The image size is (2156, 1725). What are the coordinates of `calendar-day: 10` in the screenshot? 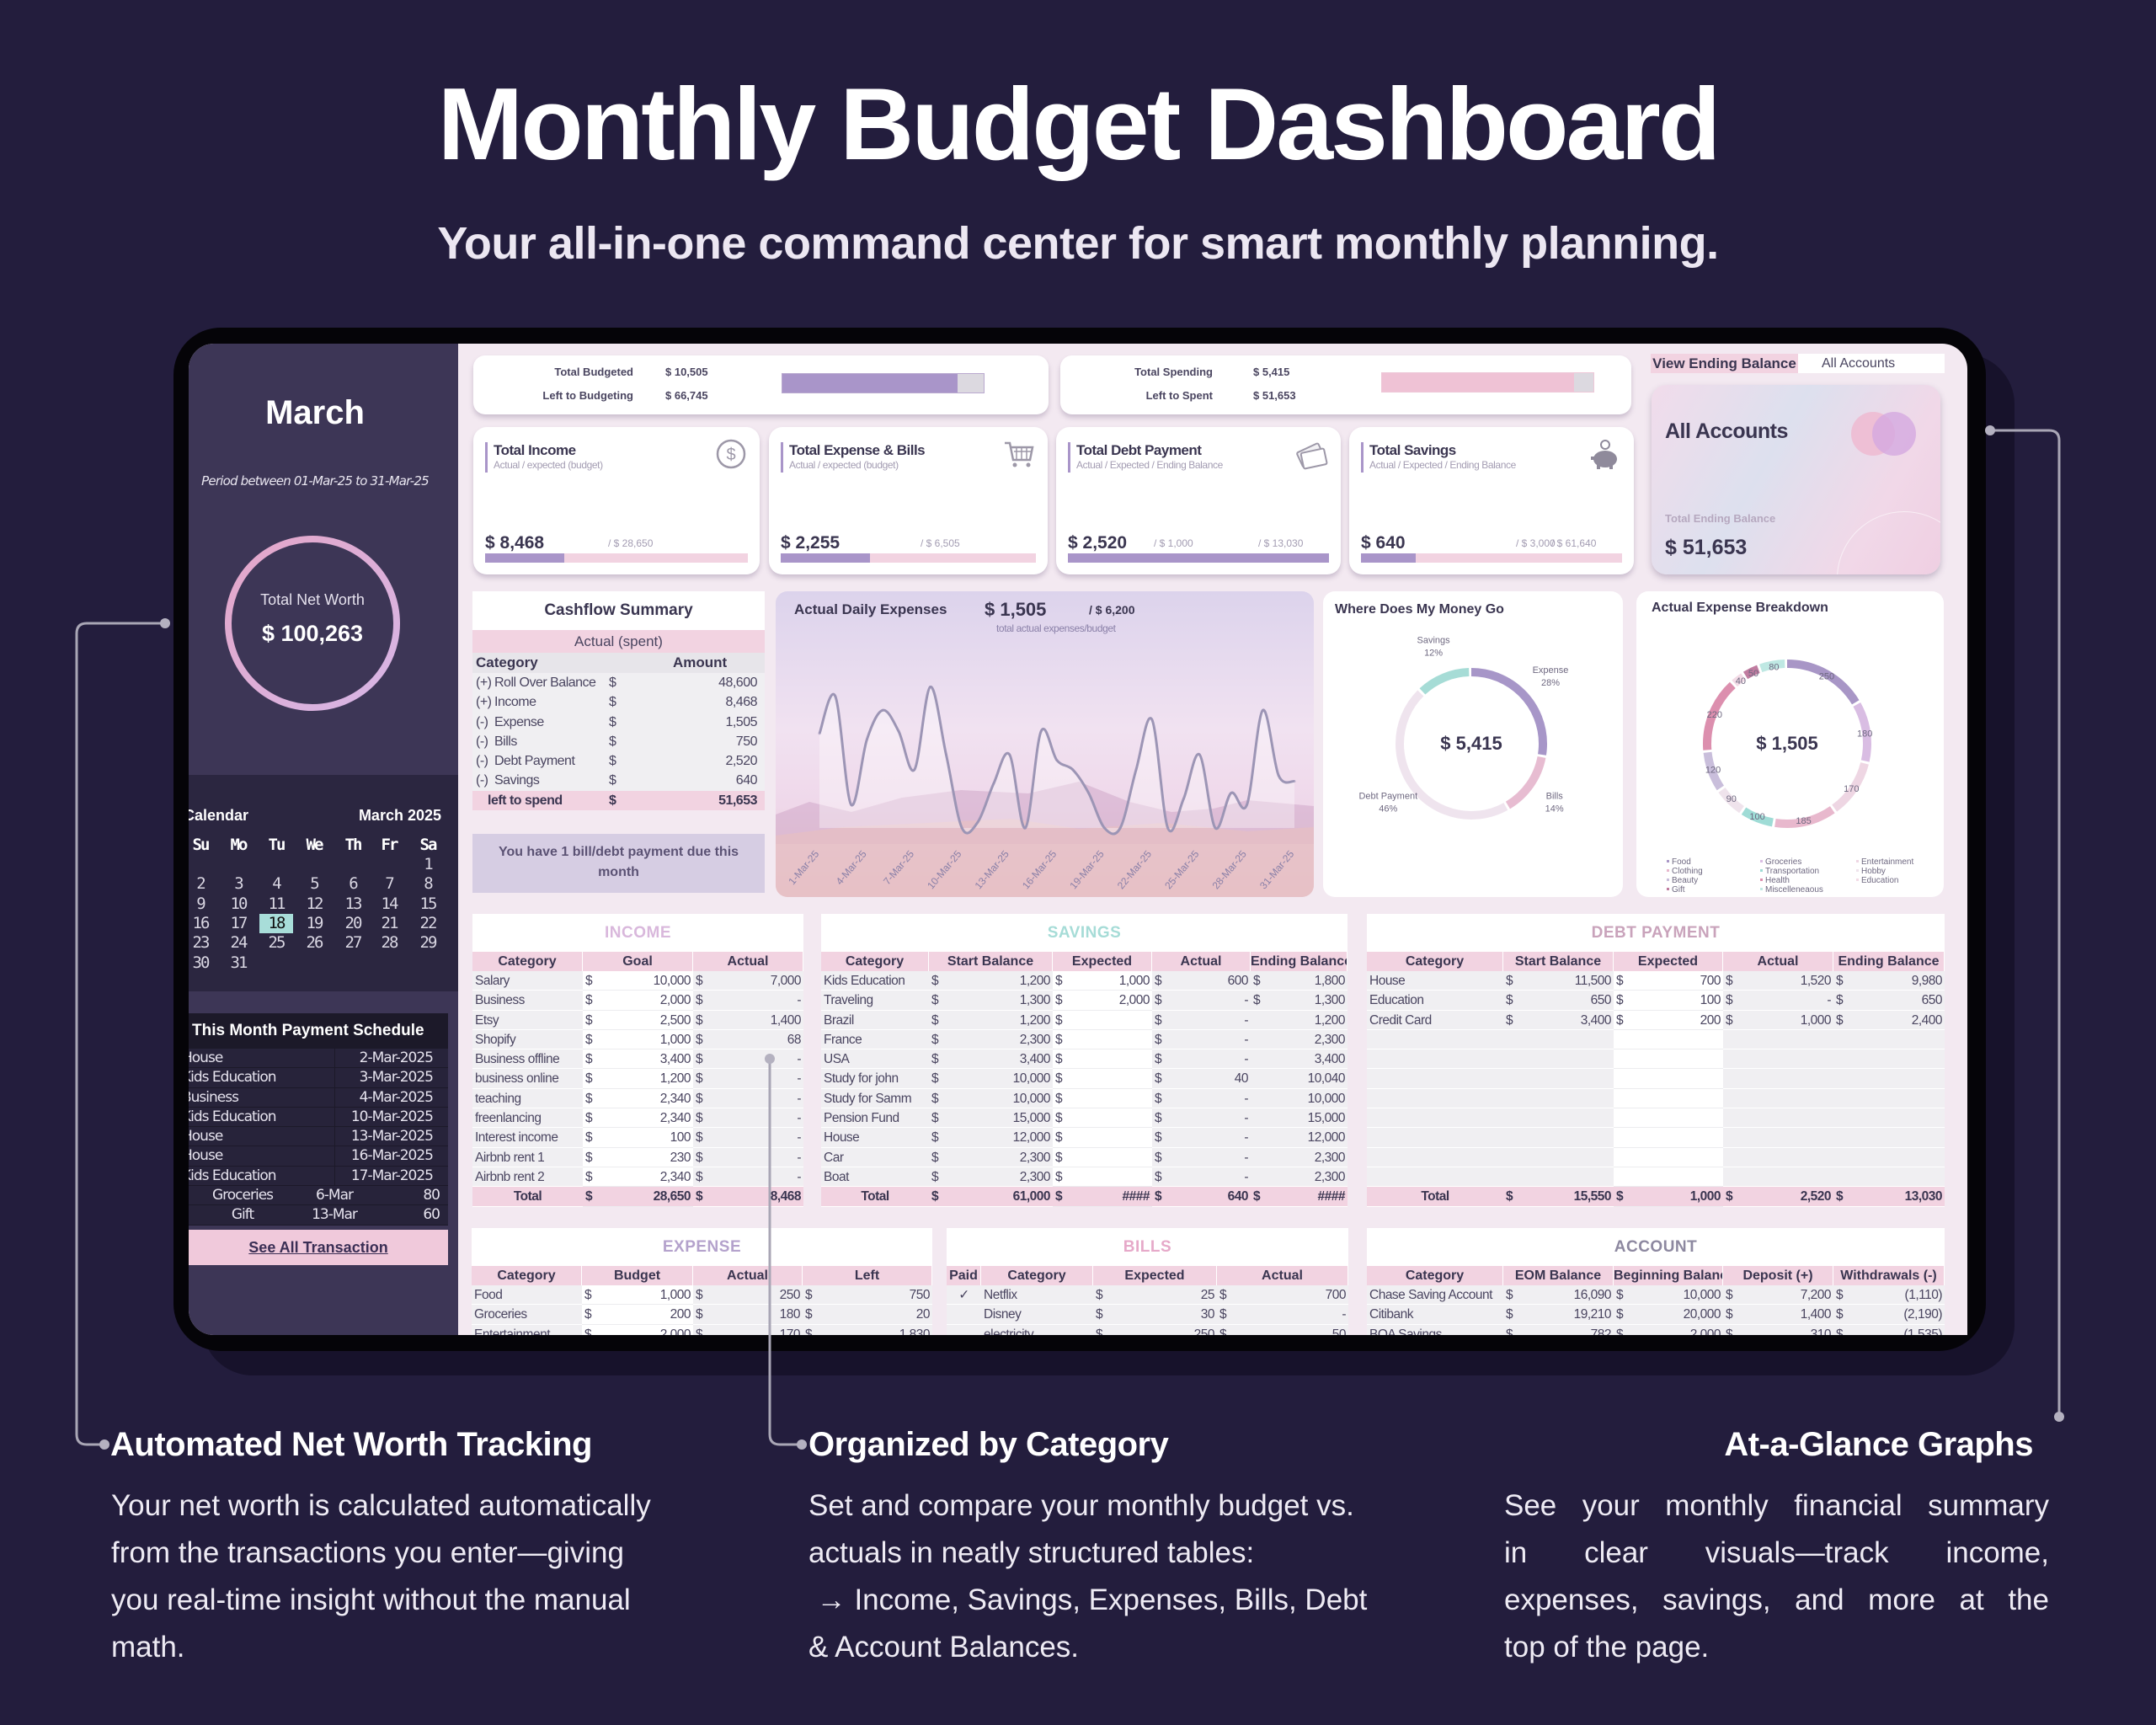 It's located at (239, 903).